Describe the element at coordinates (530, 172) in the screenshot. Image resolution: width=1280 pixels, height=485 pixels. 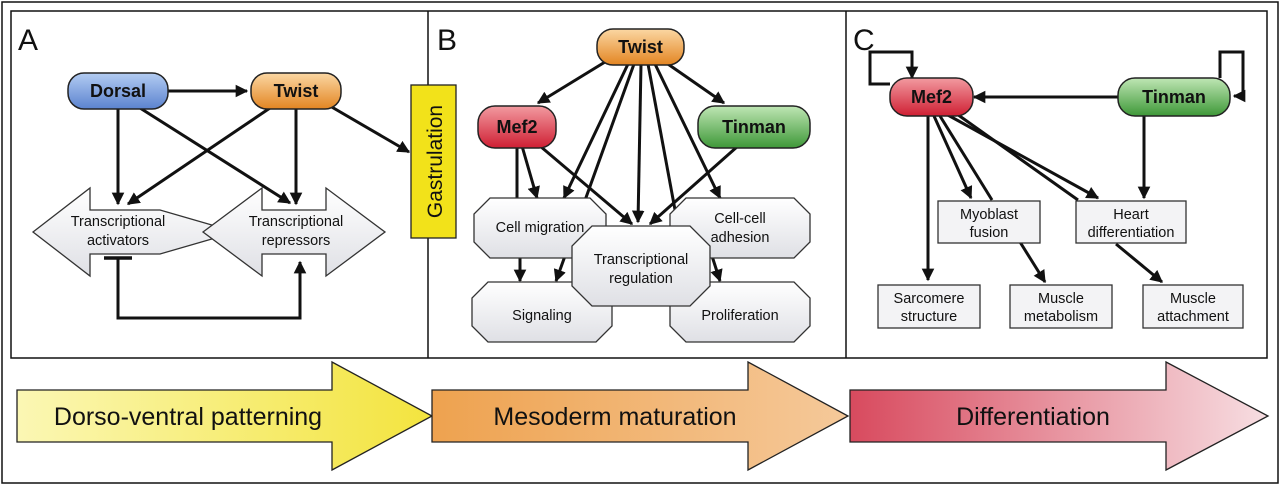
I see `edge-mef2-cellmigration` at that location.